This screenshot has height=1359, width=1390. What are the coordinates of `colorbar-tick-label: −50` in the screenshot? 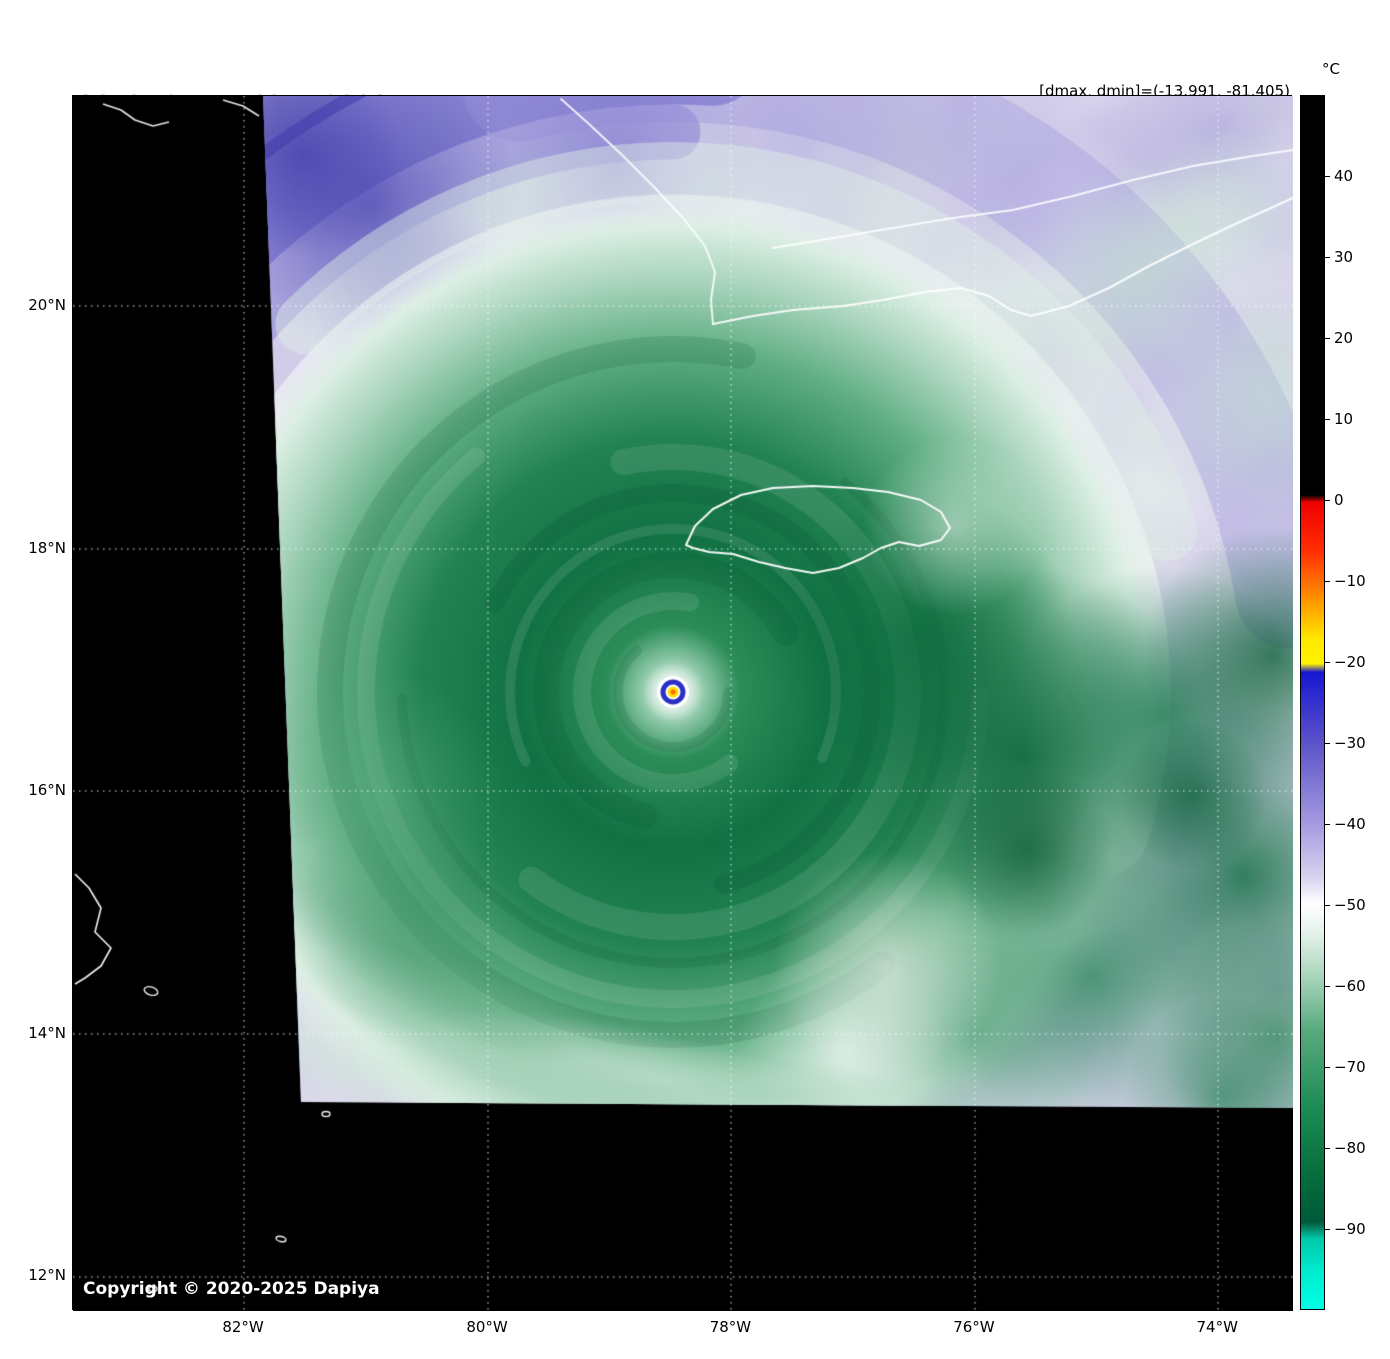 It's located at (1350, 905).